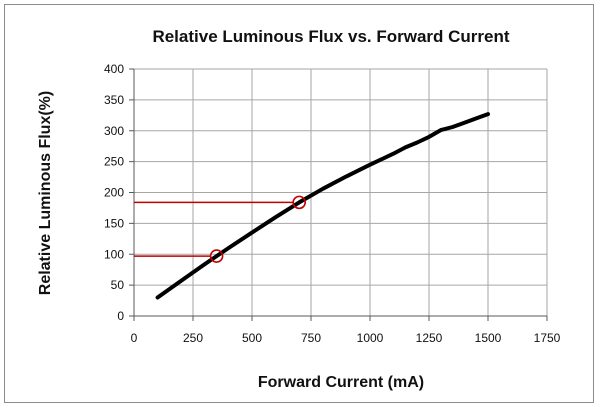 This screenshot has height=409, width=600. I want to click on y-tick-label: 50, so click(118, 285).